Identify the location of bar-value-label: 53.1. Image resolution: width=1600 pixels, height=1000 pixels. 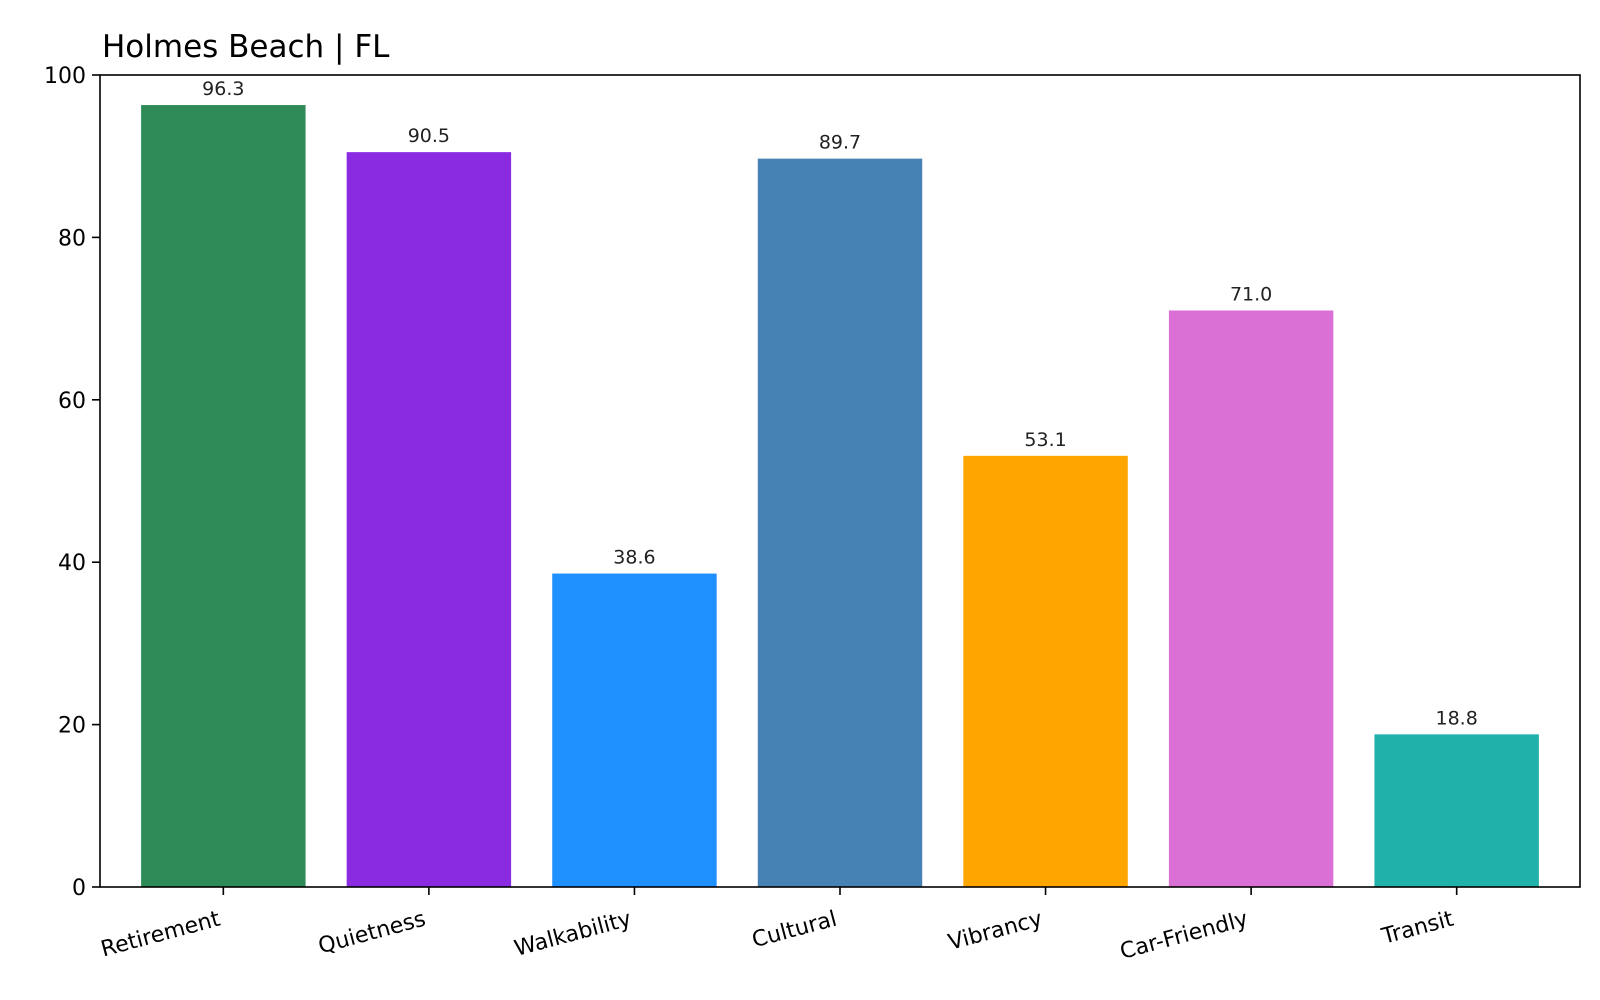
(1045, 440).